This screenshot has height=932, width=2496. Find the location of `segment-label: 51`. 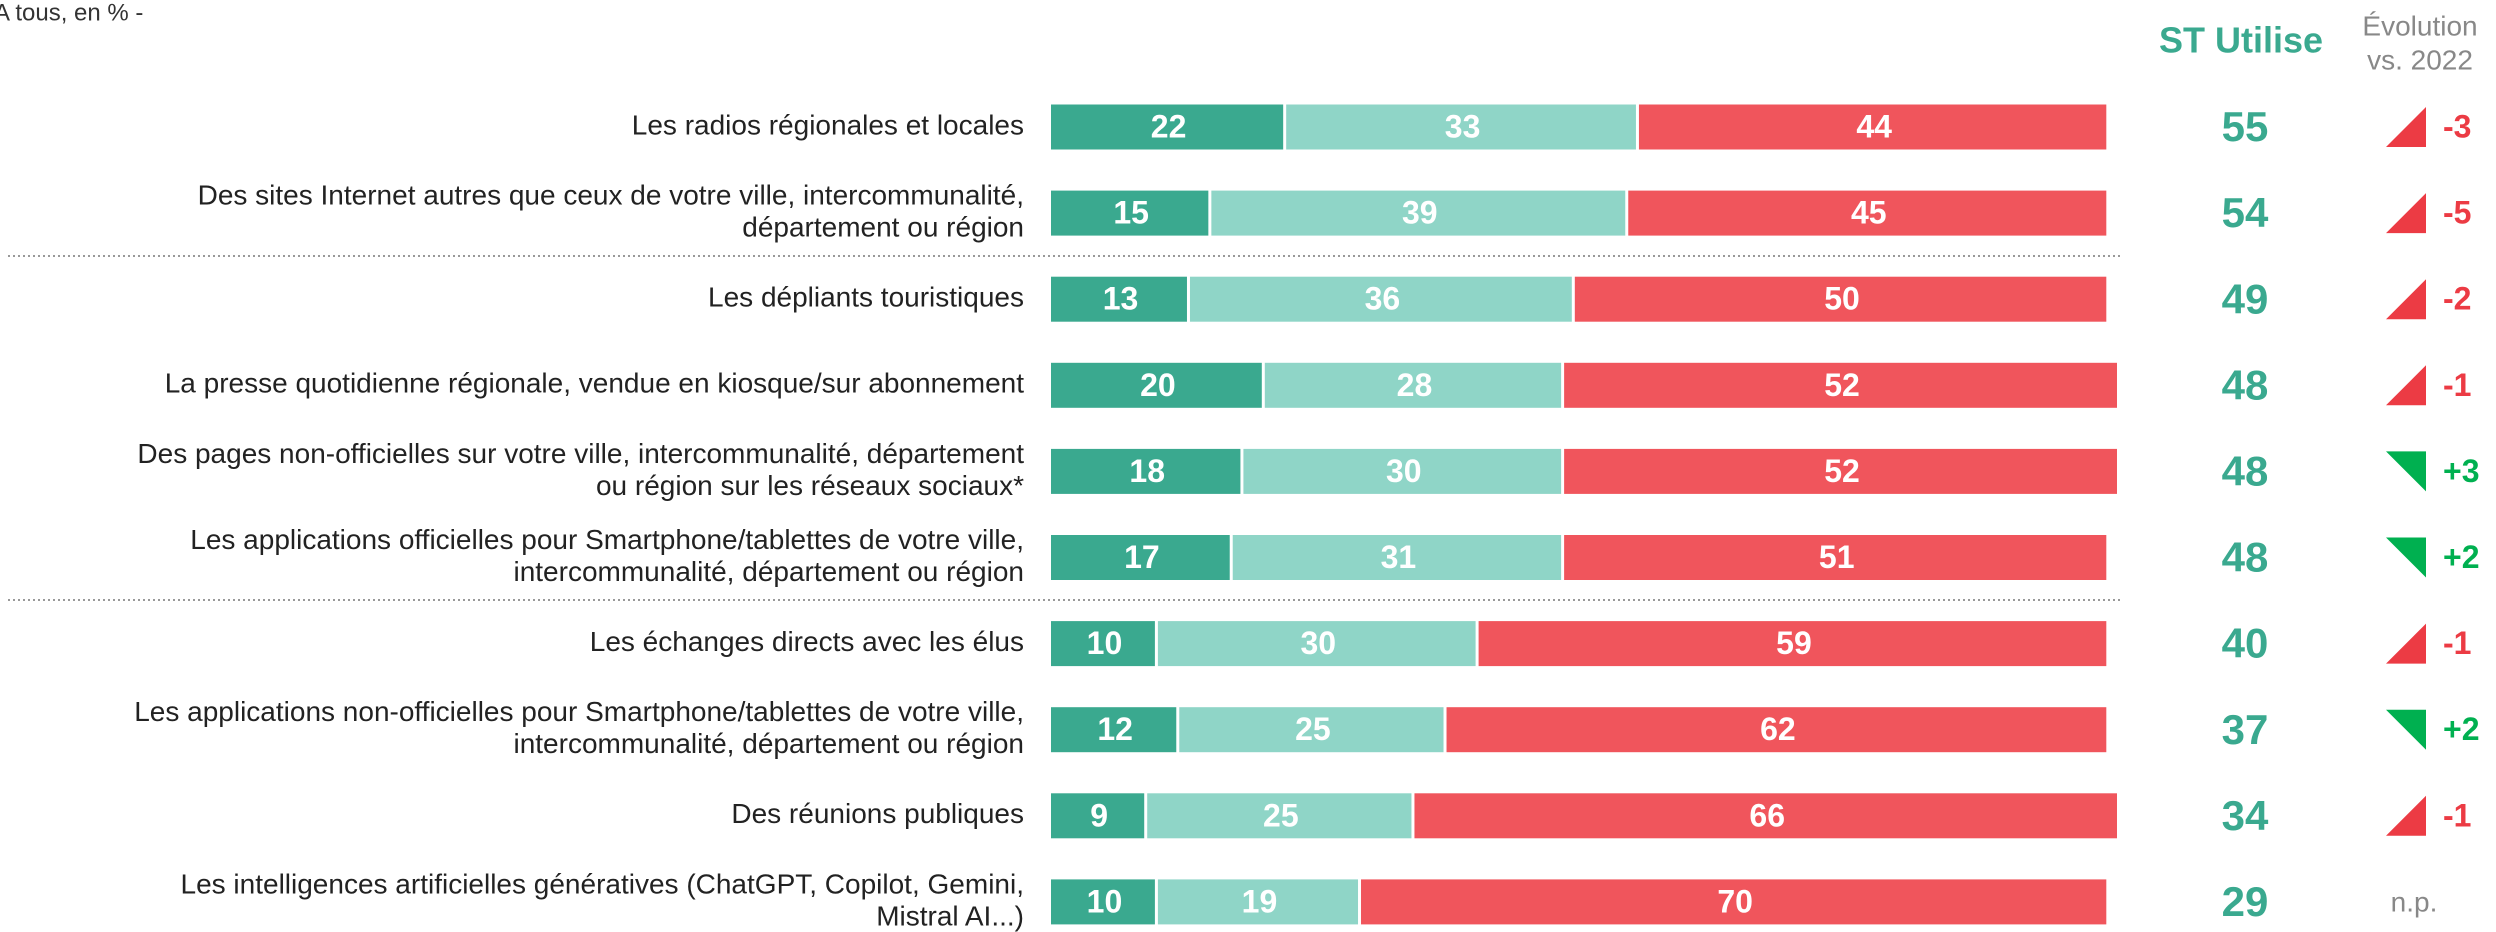

segment-label: 51 is located at coordinates (1837, 557).